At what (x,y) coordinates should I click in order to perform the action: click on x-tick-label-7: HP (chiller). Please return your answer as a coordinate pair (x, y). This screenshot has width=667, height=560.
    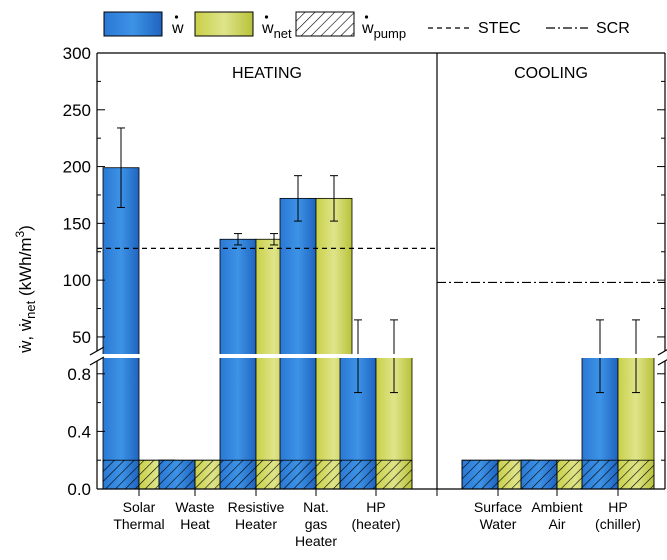
    Looking at the image, I should click on (618, 515).